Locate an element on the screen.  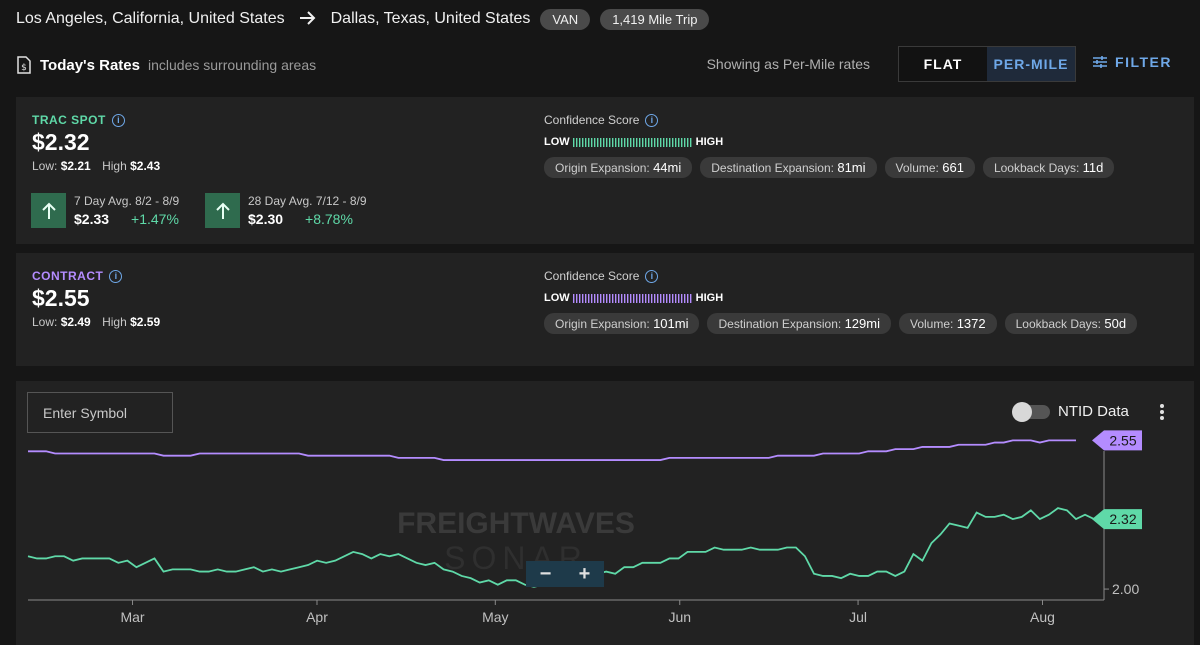
contract-series-line is located at coordinates (552, 450).